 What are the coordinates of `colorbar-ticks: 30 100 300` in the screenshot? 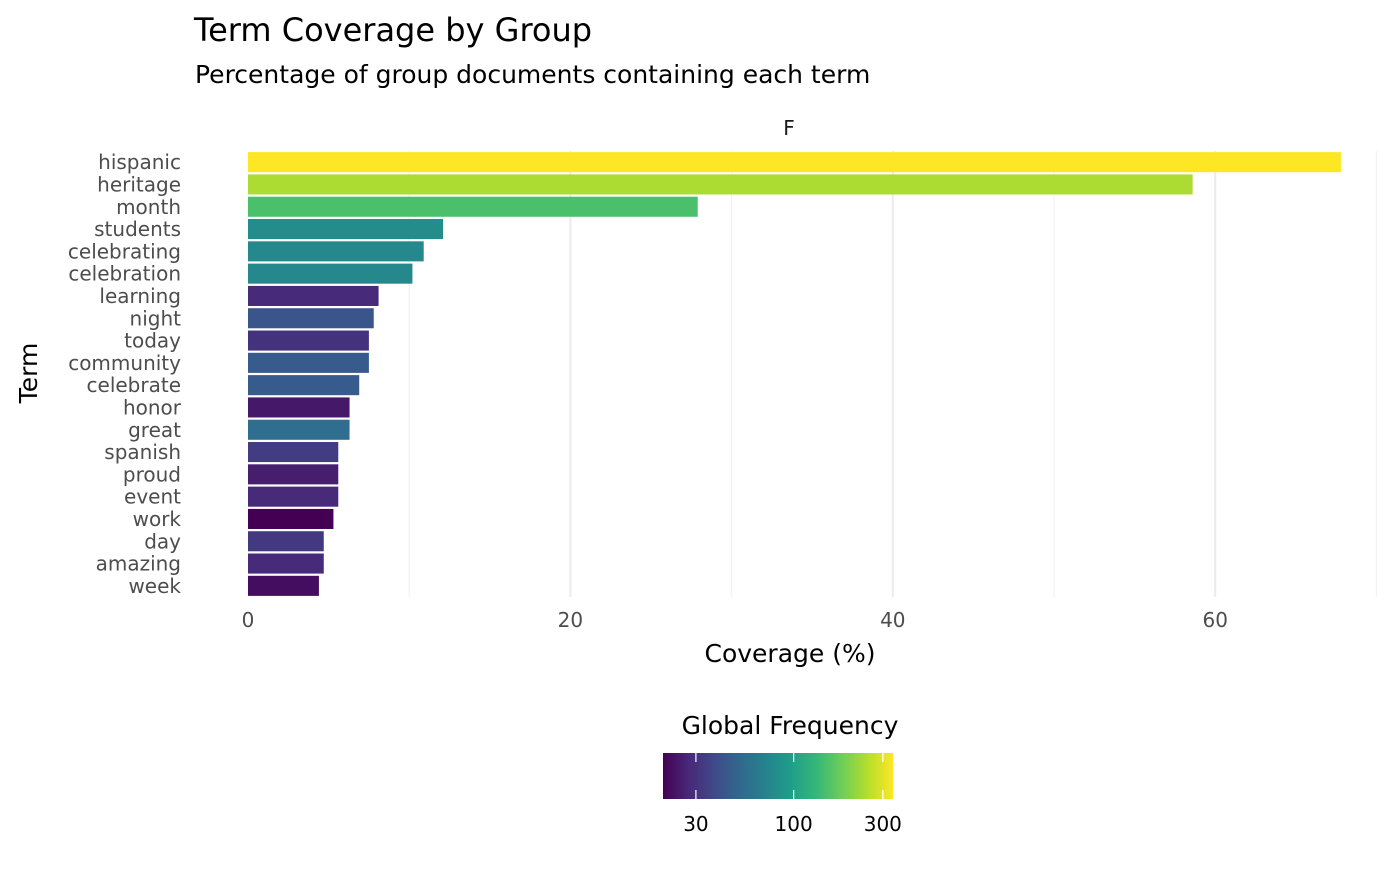 It's located at (792, 794).